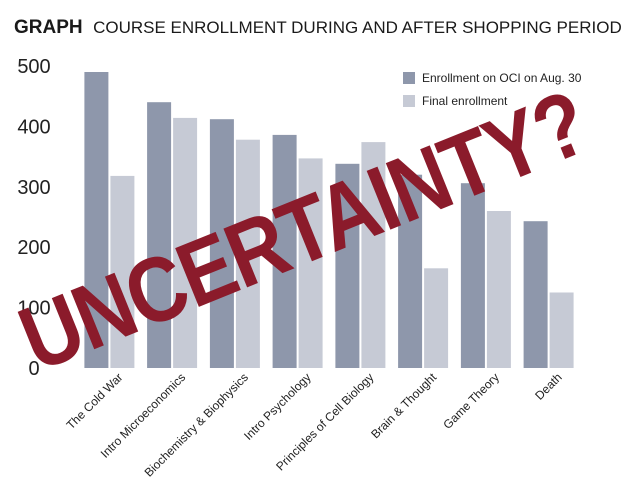 The height and width of the screenshot is (491, 630). Describe the element at coordinates (33, 127) in the screenshot. I see `y-tick-label: 400` at that location.